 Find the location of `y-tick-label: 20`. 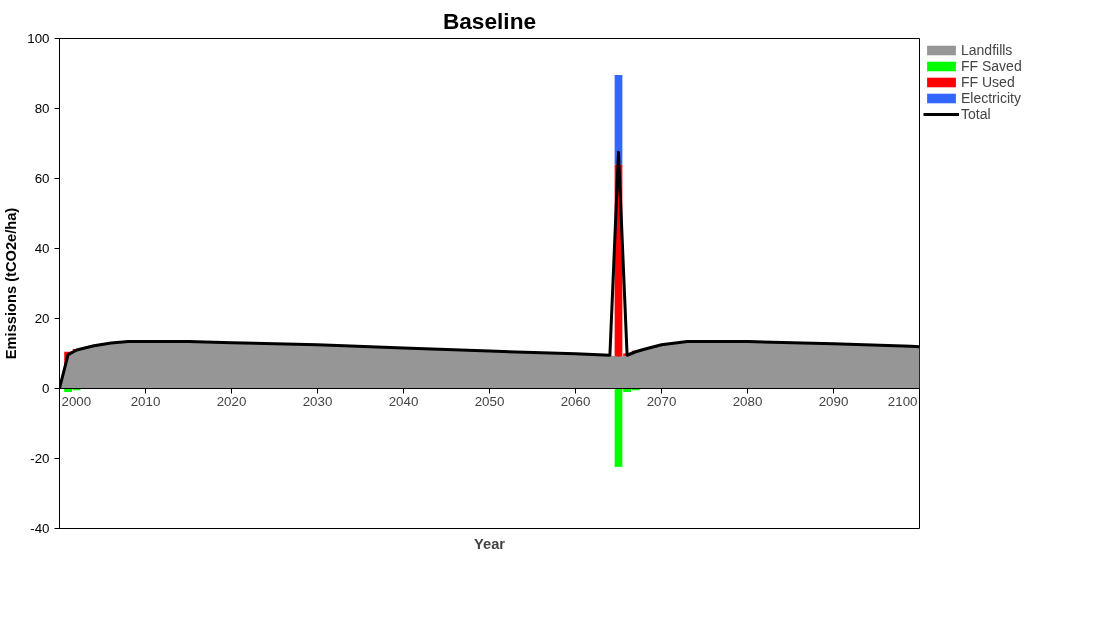

y-tick-label: 20 is located at coordinates (42, 318).